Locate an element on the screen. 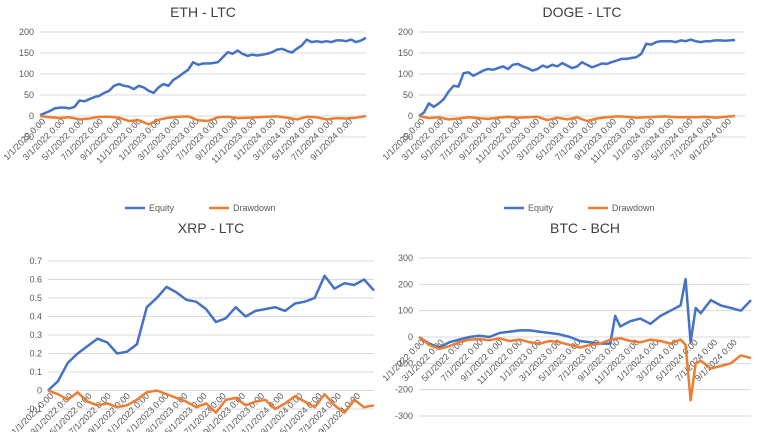 This screenshot has height=437, width=758. y-tick-label: -200 is located at coordinates (404, 390).